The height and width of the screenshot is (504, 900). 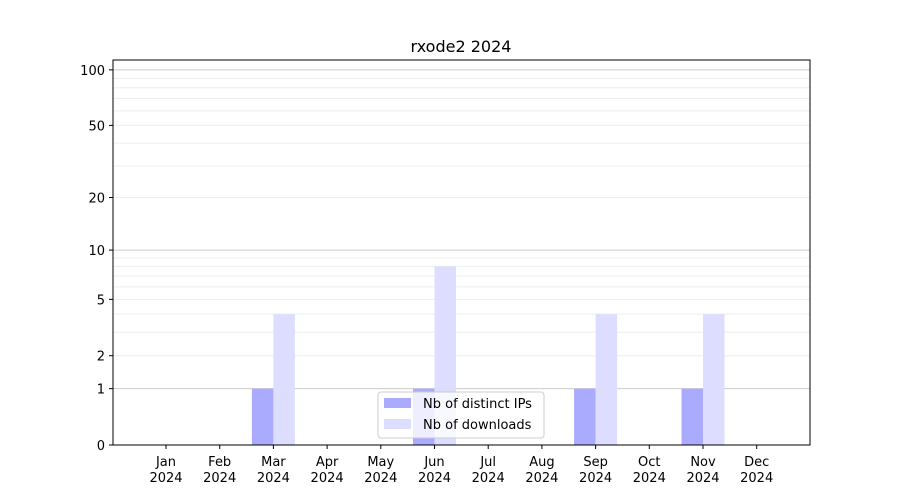 I want to click on x-tick-label: Mar, so click(x=273, y=462).